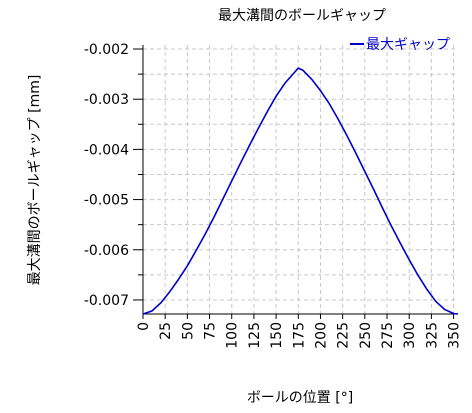 This screenshot has width=472, height=413. I want to click on x-tick-label: 325, so click(432, 335).